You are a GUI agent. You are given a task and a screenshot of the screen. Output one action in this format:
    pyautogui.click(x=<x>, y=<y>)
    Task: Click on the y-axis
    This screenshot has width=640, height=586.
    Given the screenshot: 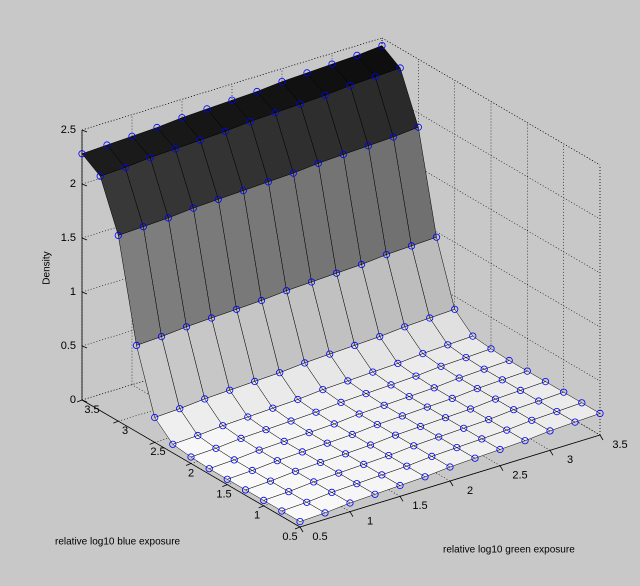 What is the action you would take?
    pyautogui.click(x=191, y=463)
    